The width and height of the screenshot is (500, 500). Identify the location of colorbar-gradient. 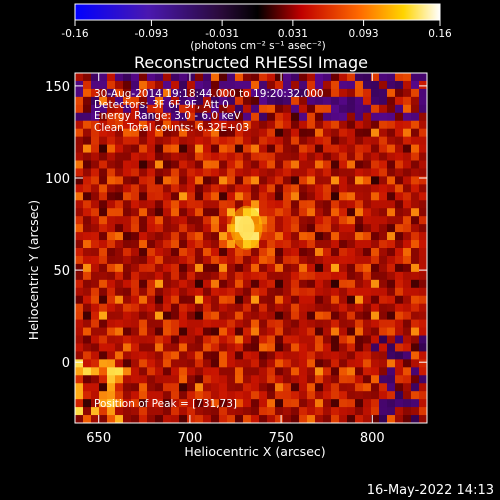
(257, 12).